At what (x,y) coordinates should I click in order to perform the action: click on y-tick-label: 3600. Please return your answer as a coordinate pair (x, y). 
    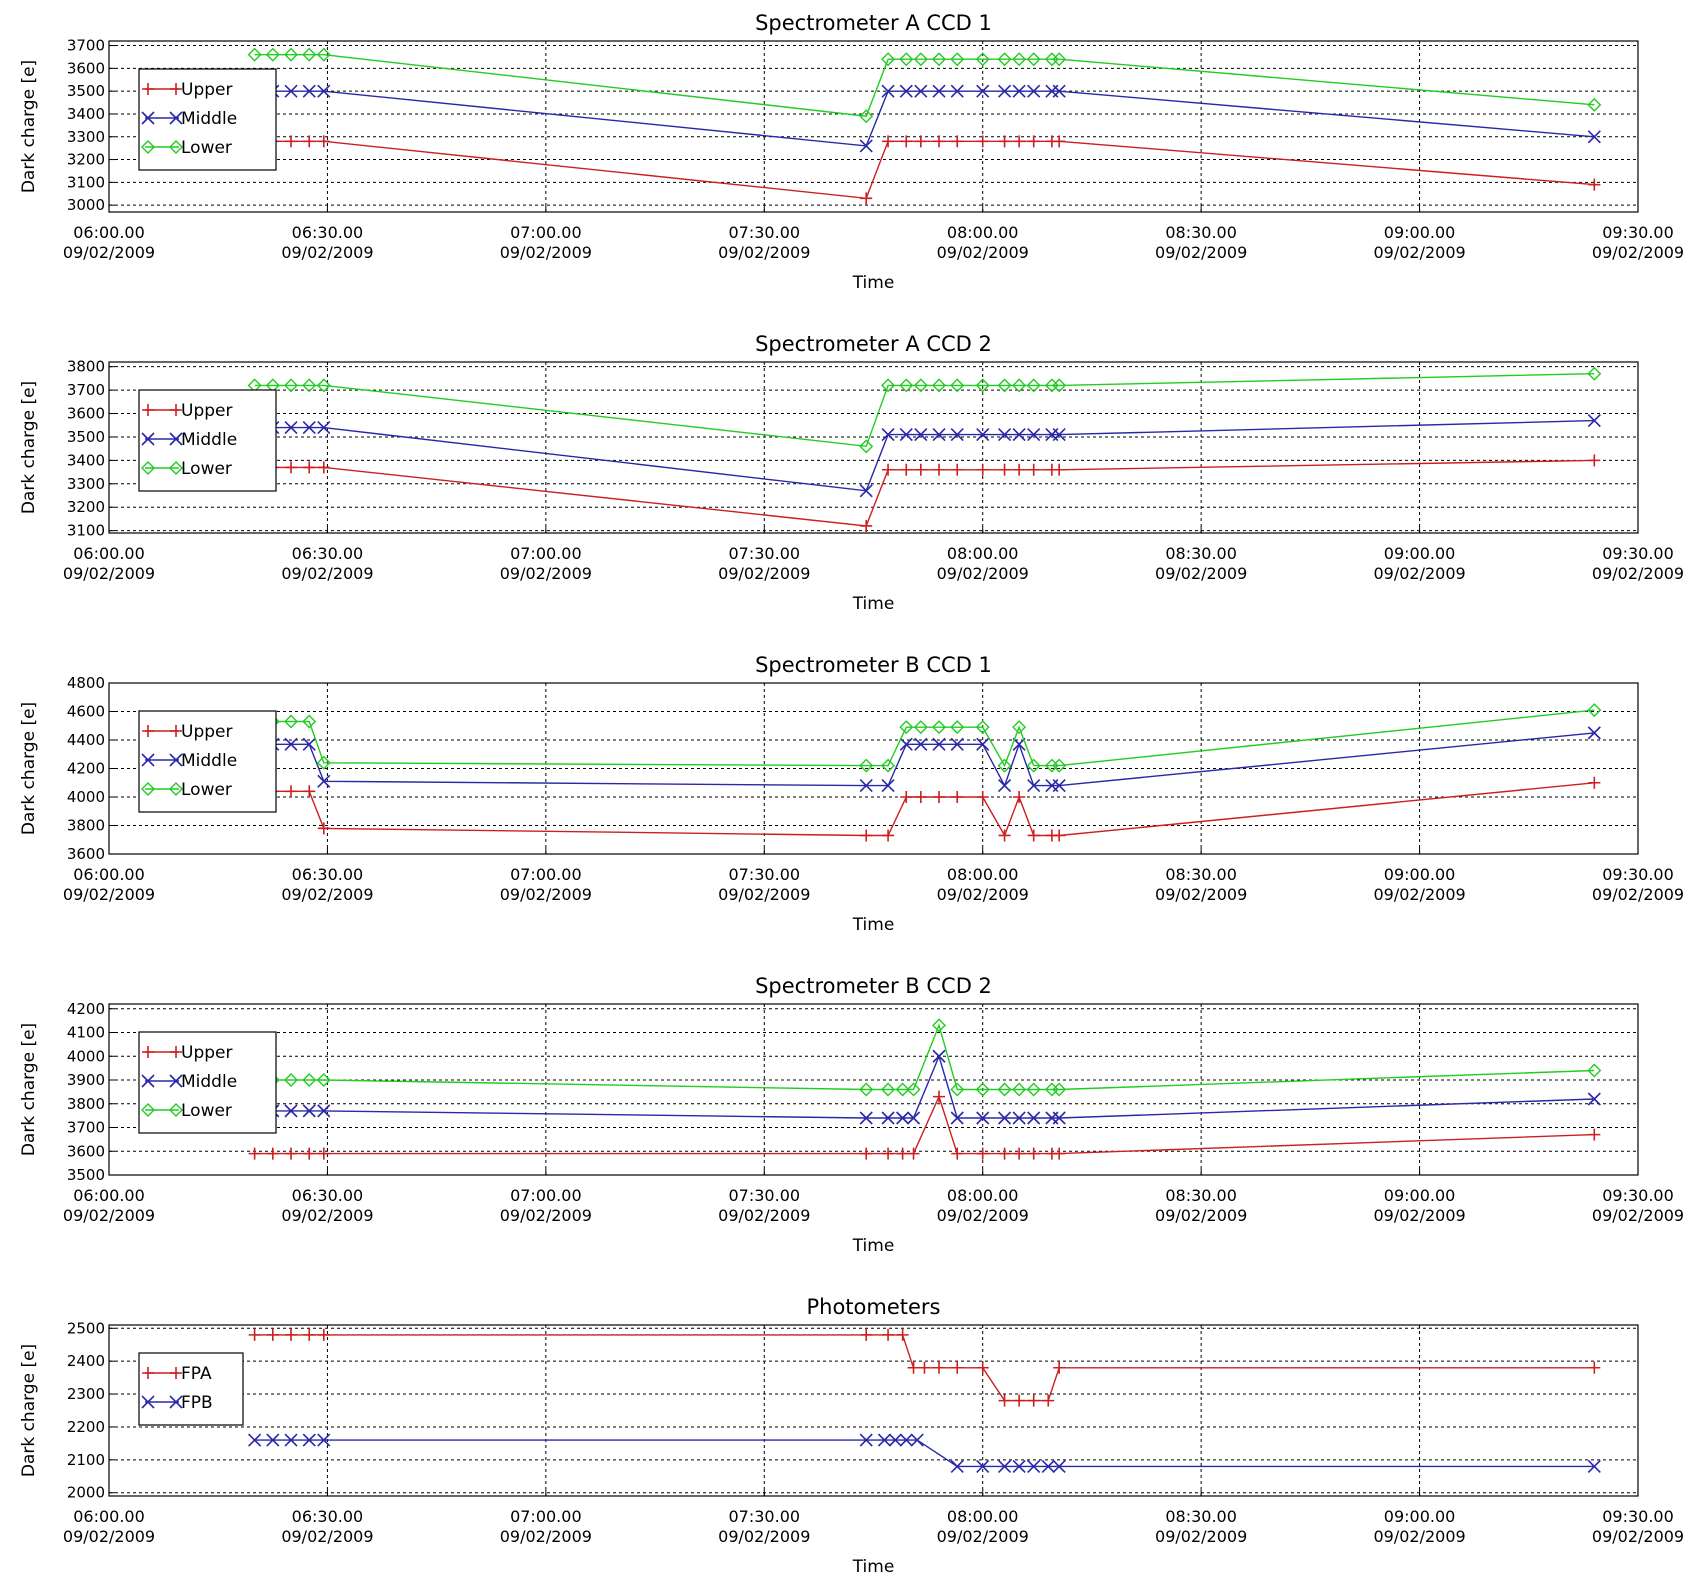
    Looking at the image, I should click on (86, 68).